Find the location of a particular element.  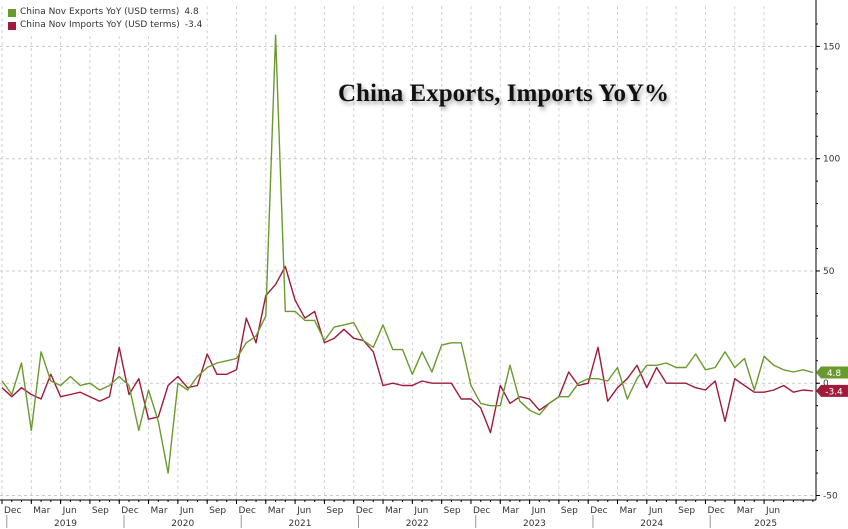

last-value-tag-imports: -3.4 is located at coordinates (832, 390).